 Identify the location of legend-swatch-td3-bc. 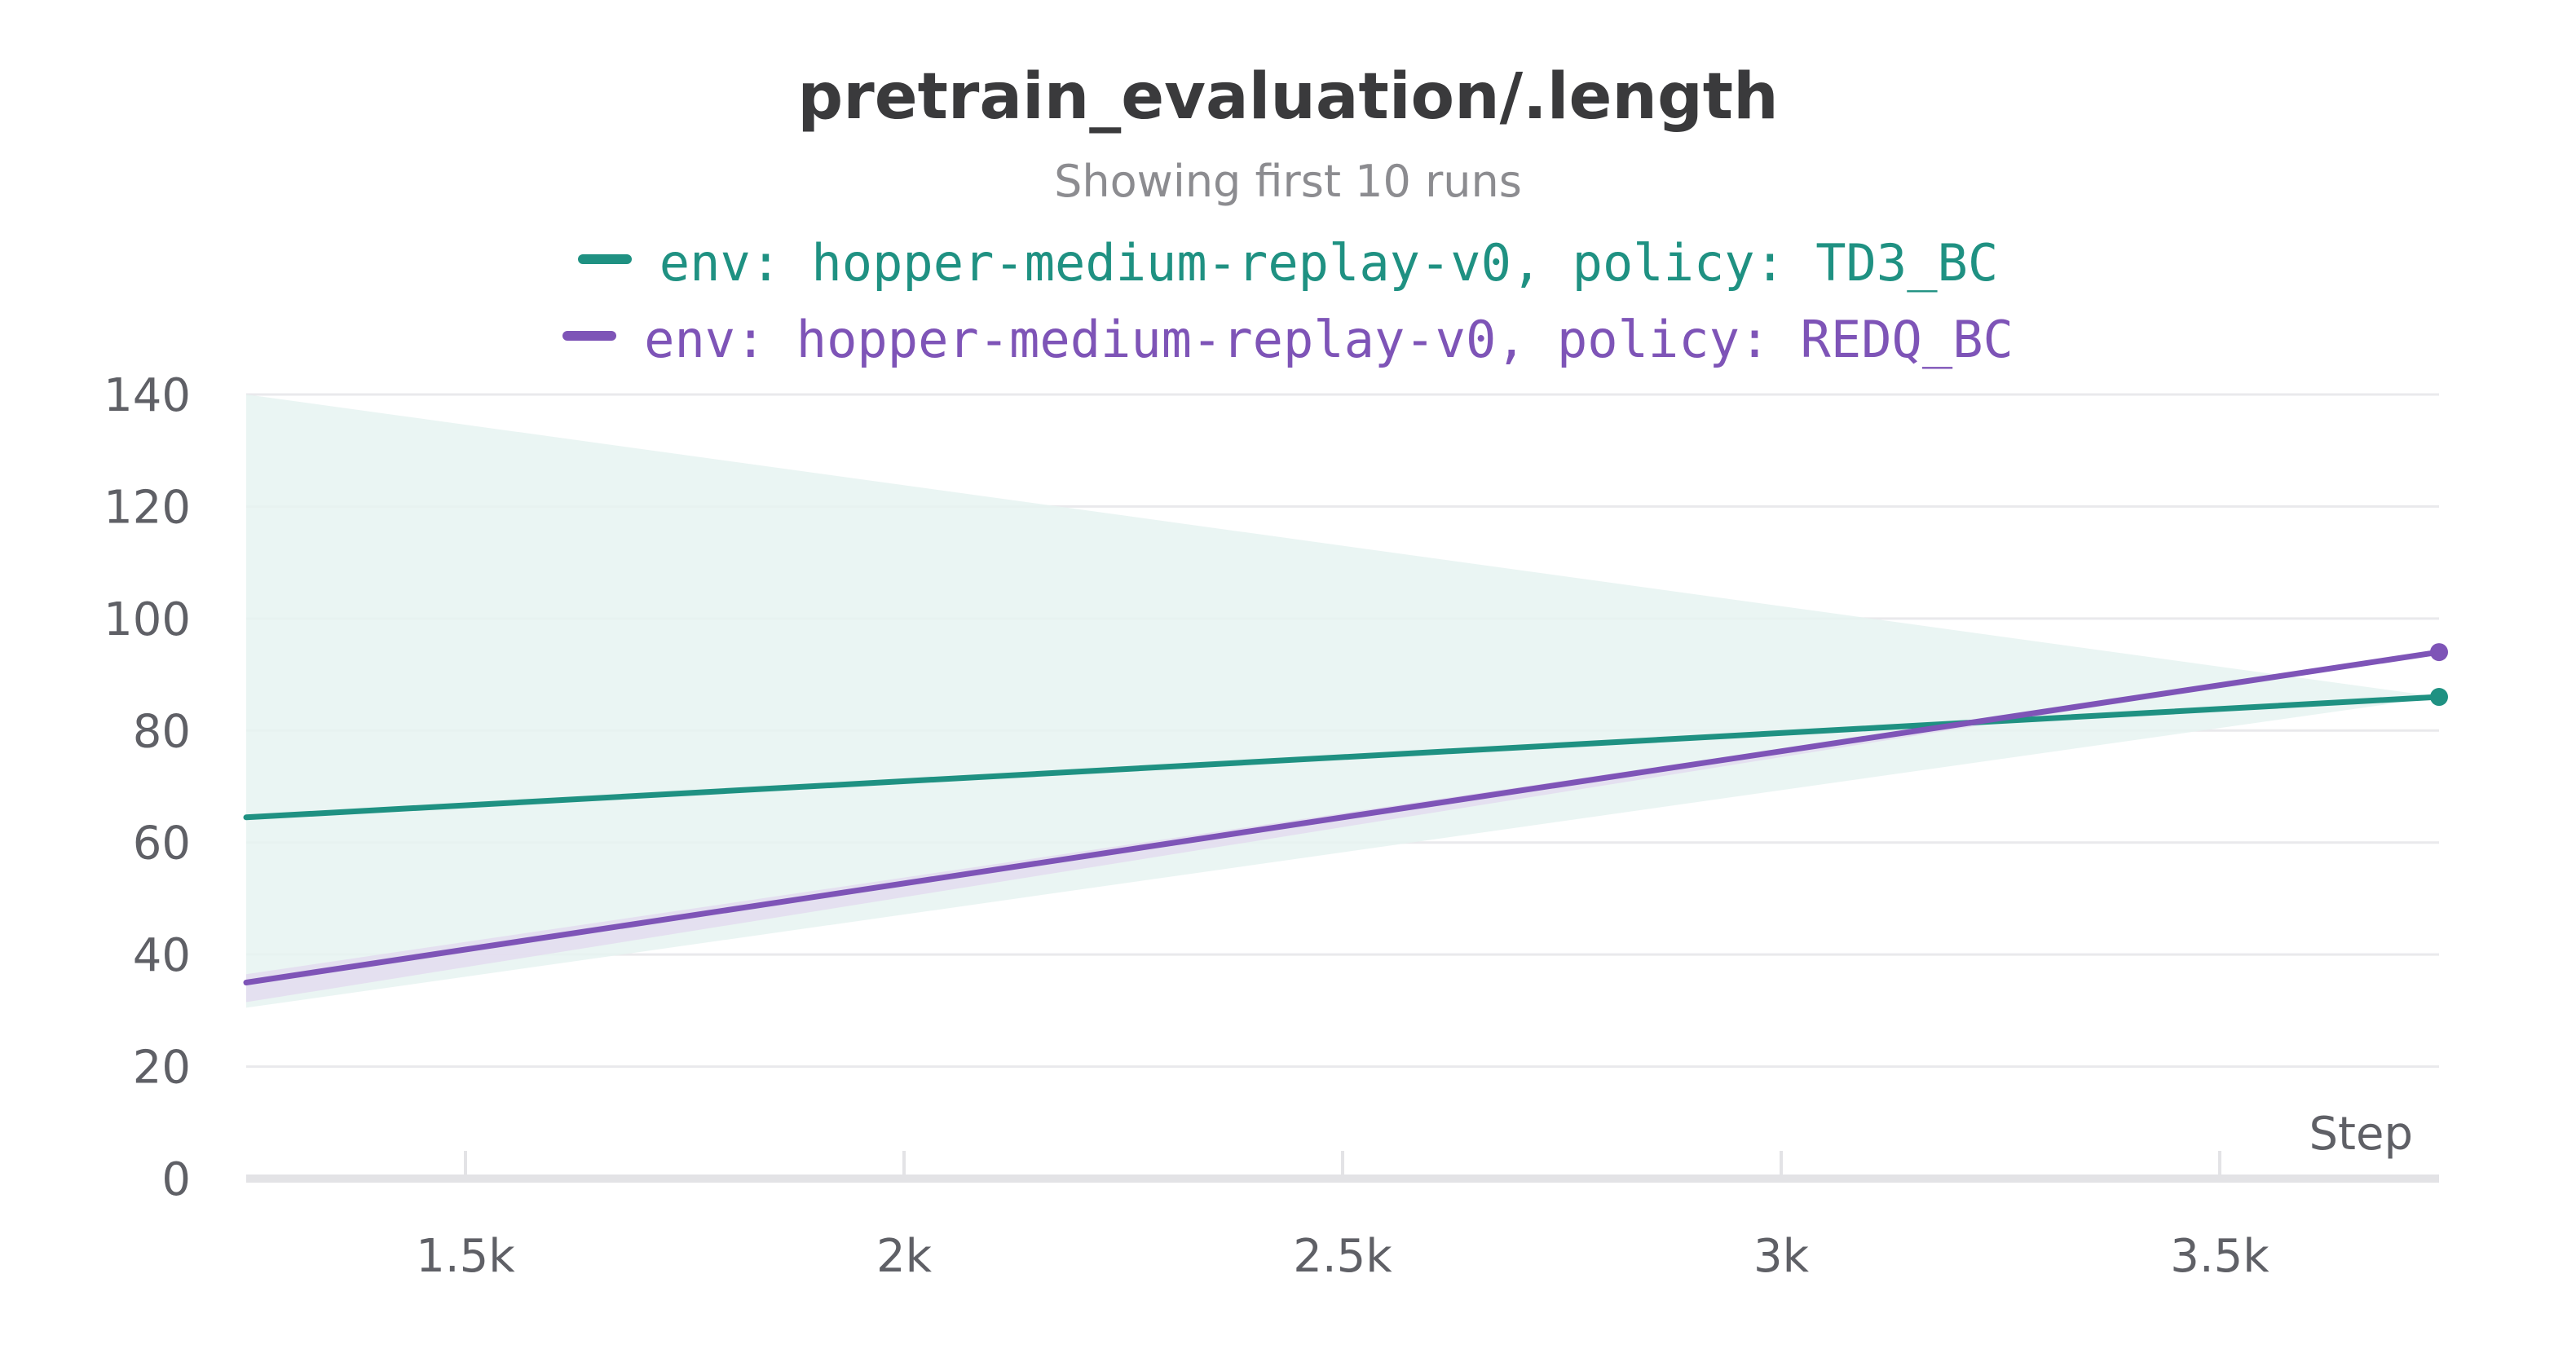
(604, 259).